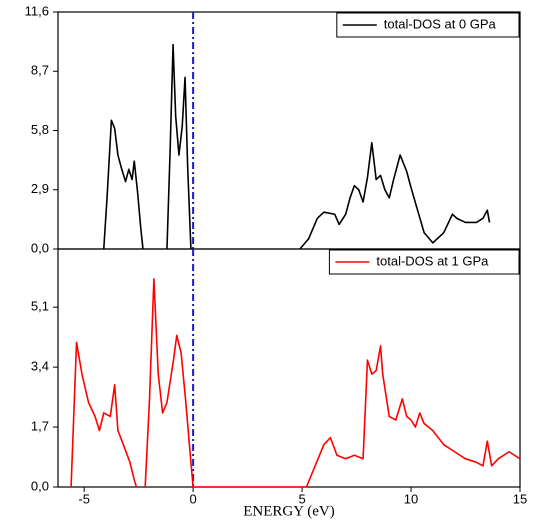 This screenshot has width=539, height=526. I want to click on x-tick-label: 10, so click(411, 498).